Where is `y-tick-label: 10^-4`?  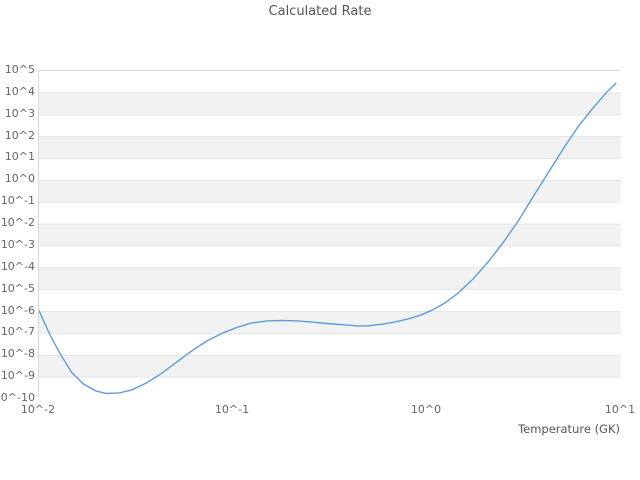
y-tick-label: 10^-4 is located at coordinates (17, 266).